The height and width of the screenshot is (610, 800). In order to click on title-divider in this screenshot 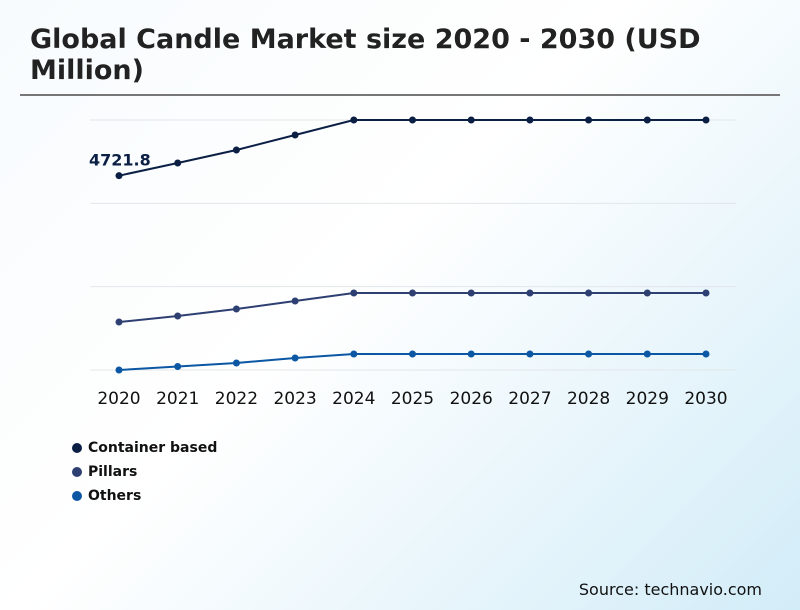, I will do `click(400, 95)`.